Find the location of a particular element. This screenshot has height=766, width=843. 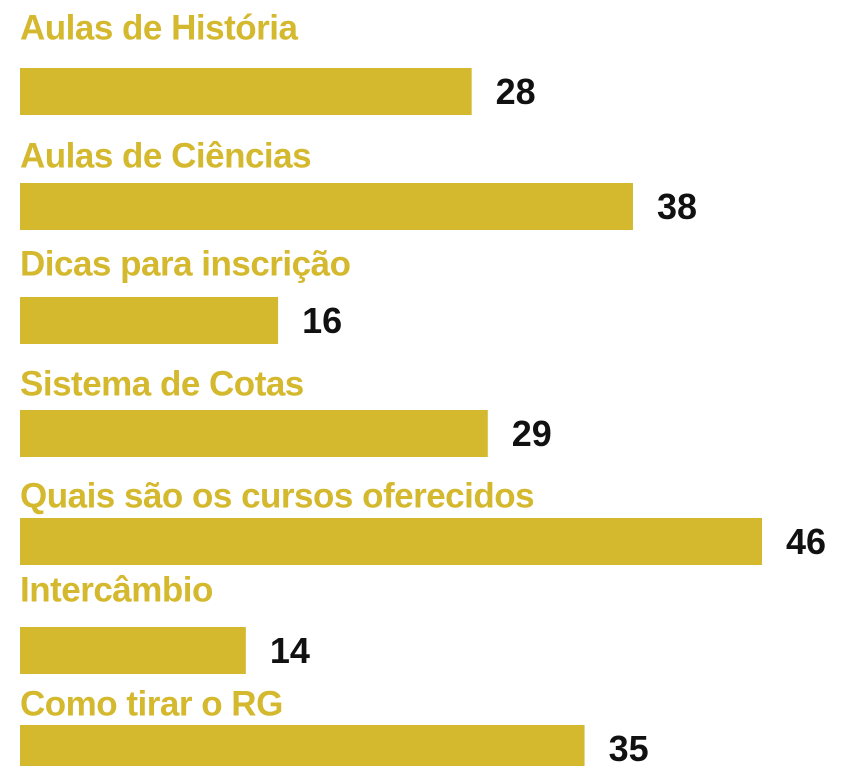

category-label: Aulas de Ciências is located at coordinates (165, 155).